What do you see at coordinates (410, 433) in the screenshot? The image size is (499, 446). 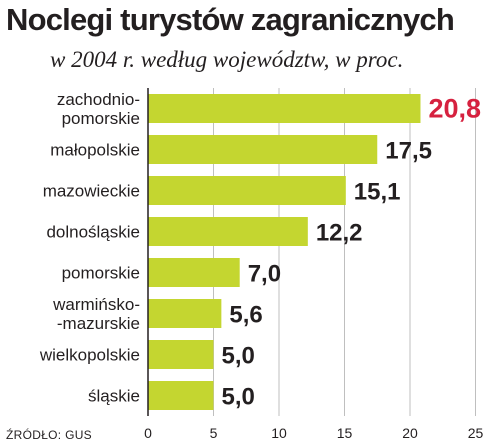 I see `x-tick-label: 20` at bounding box center [410, 433].